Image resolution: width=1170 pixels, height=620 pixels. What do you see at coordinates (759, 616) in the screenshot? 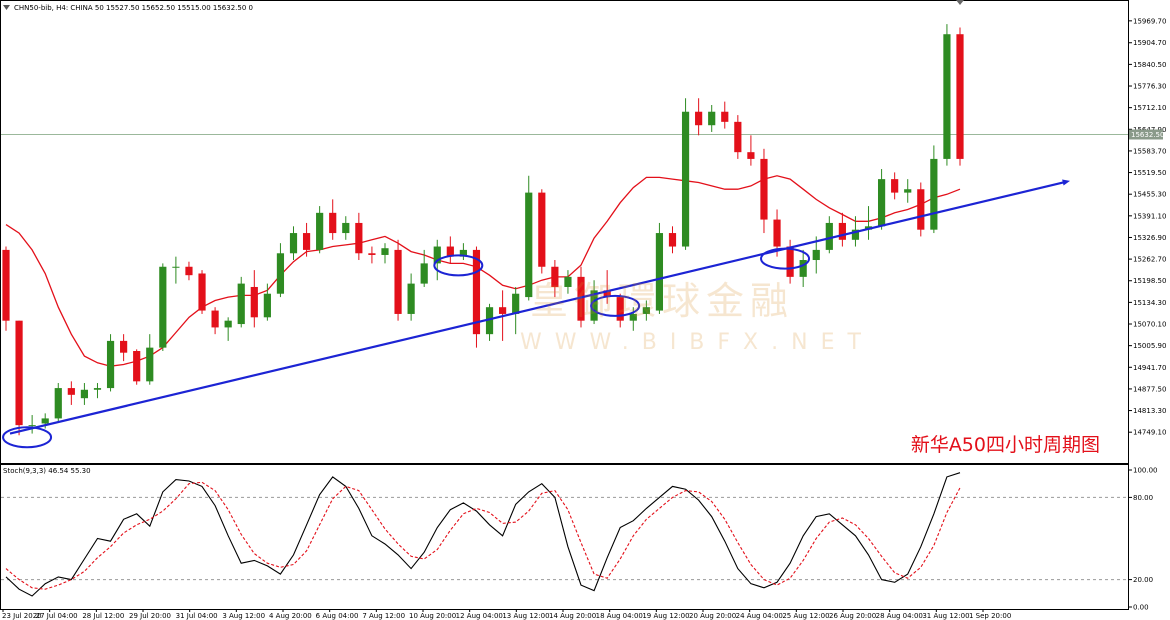
I see `time-tick-label: 24 Aug 04:00` at bounding box center [759, 616].